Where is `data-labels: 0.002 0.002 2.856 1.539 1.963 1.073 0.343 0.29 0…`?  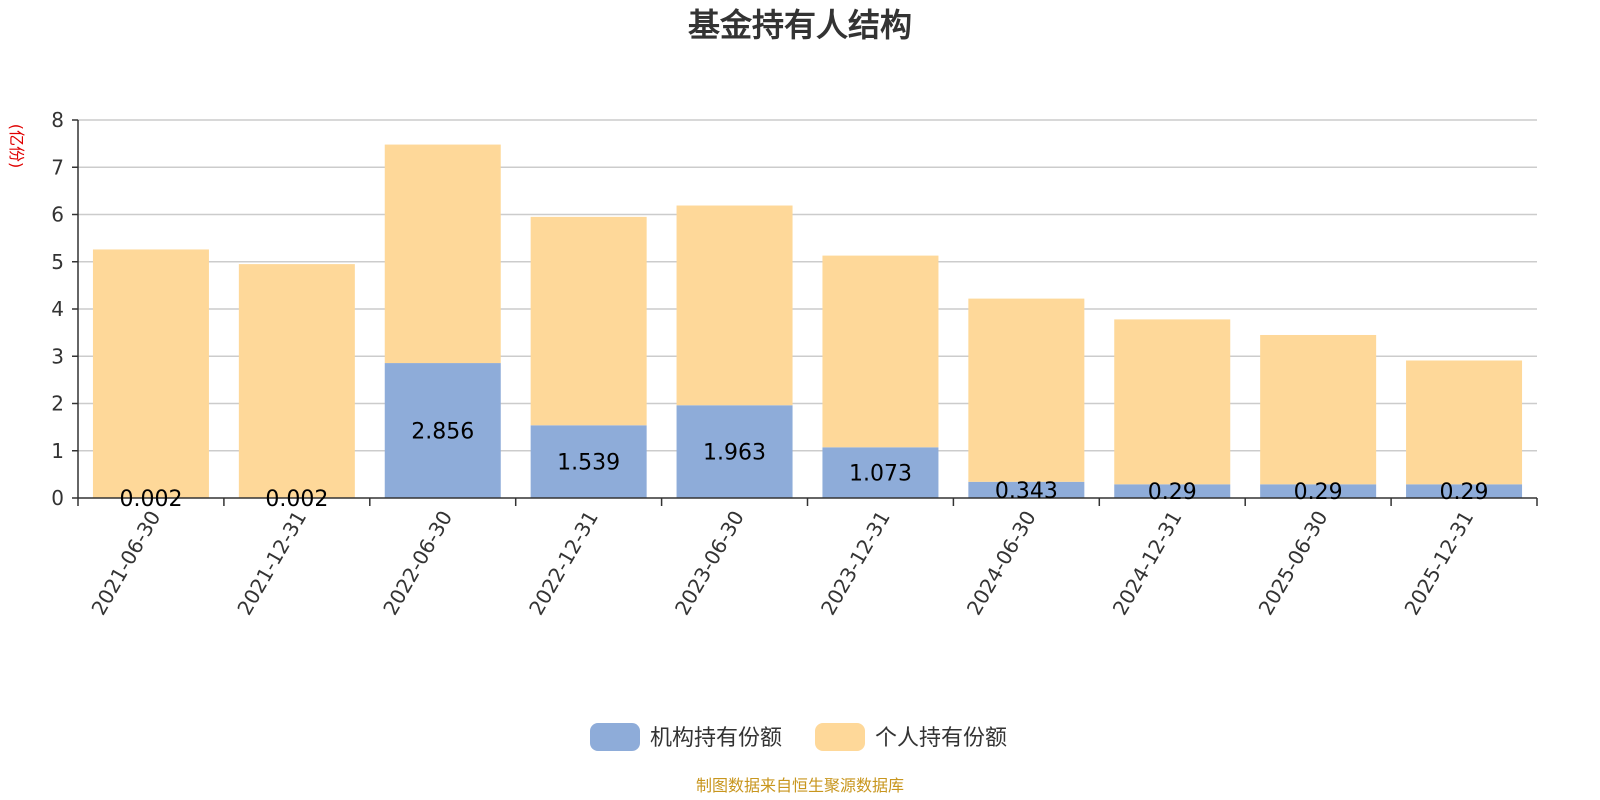 data-labels: 0.002 0.002 2.856 1.539 1.963 1.073 0.343 0.29 0… is located at coordinates (803, 466).